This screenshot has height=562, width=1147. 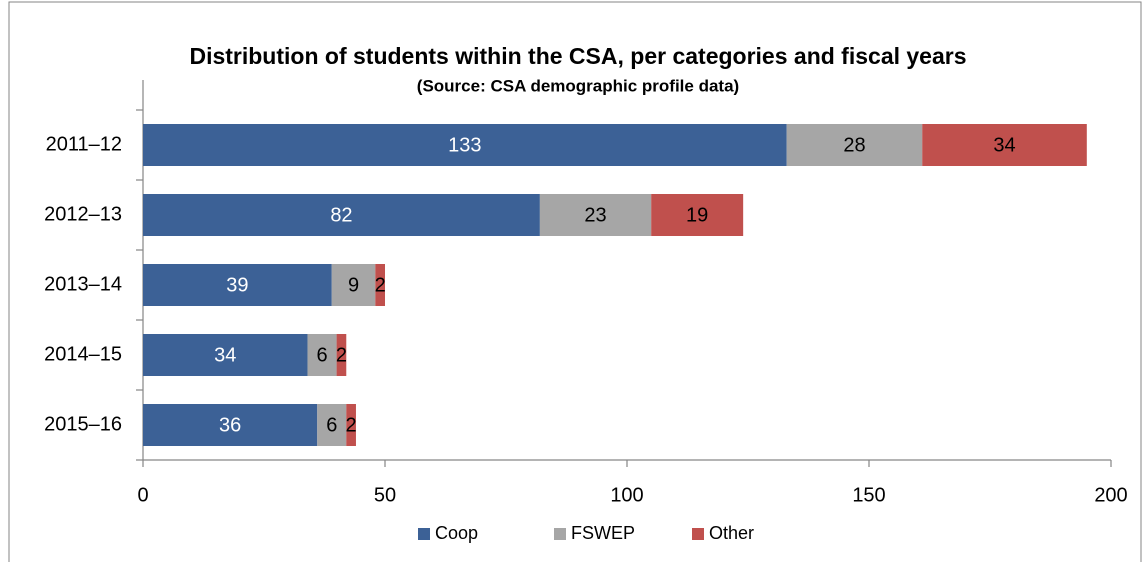 I want to click on legend-label: Coop, so click(x=456, y=533).